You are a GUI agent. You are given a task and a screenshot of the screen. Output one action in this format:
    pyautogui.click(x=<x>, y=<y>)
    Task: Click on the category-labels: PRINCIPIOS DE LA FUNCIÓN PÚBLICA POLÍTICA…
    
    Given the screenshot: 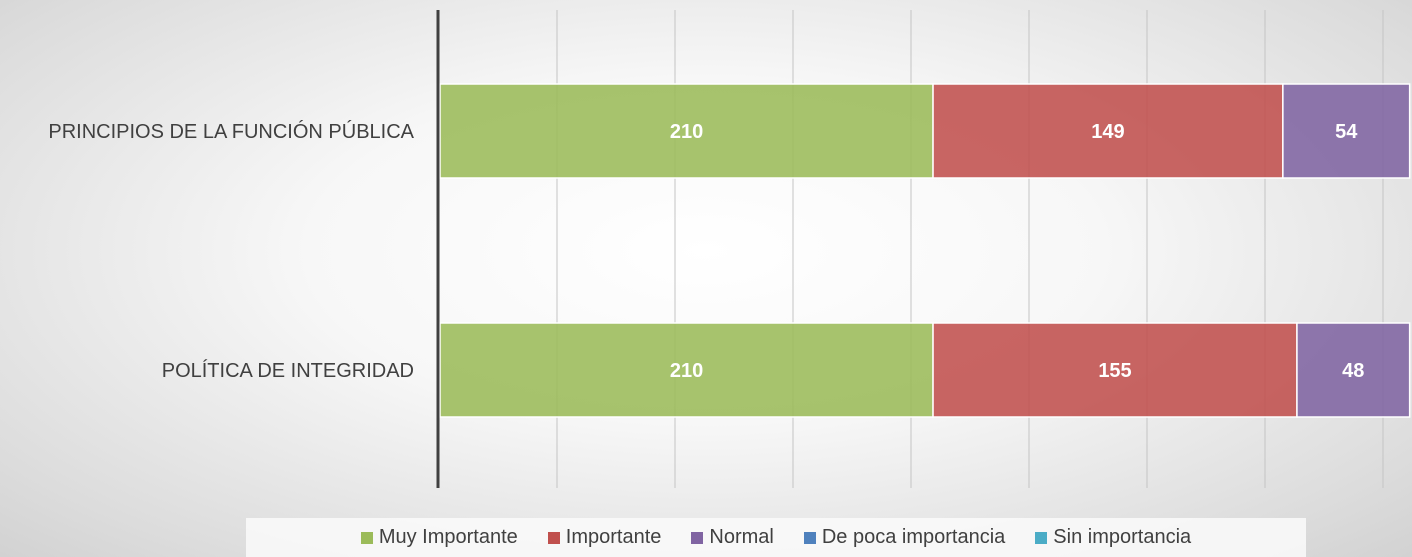 What is the action you would take?
    pyautogui.click(x=231, y=251)
    